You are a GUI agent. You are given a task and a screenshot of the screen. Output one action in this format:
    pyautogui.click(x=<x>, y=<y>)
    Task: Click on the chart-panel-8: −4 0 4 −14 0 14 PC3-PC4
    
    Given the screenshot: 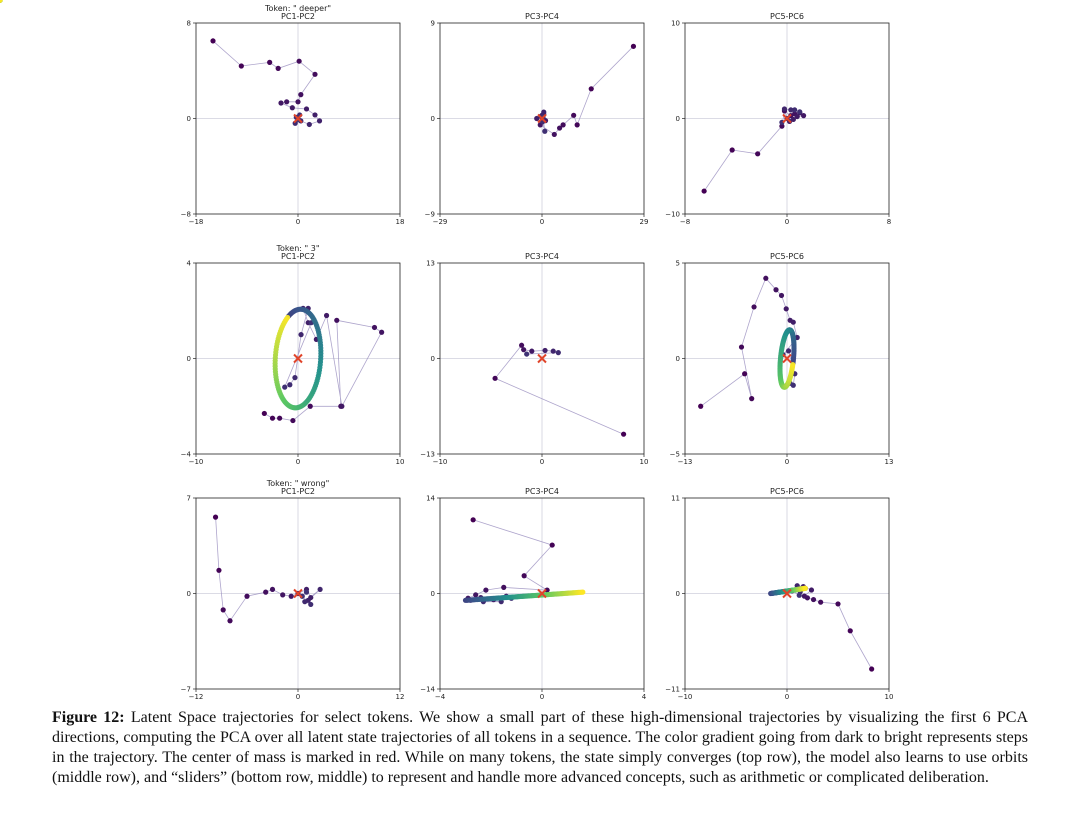 What is the action you would take?
    pyautogui.click(x=533, y=593)
    